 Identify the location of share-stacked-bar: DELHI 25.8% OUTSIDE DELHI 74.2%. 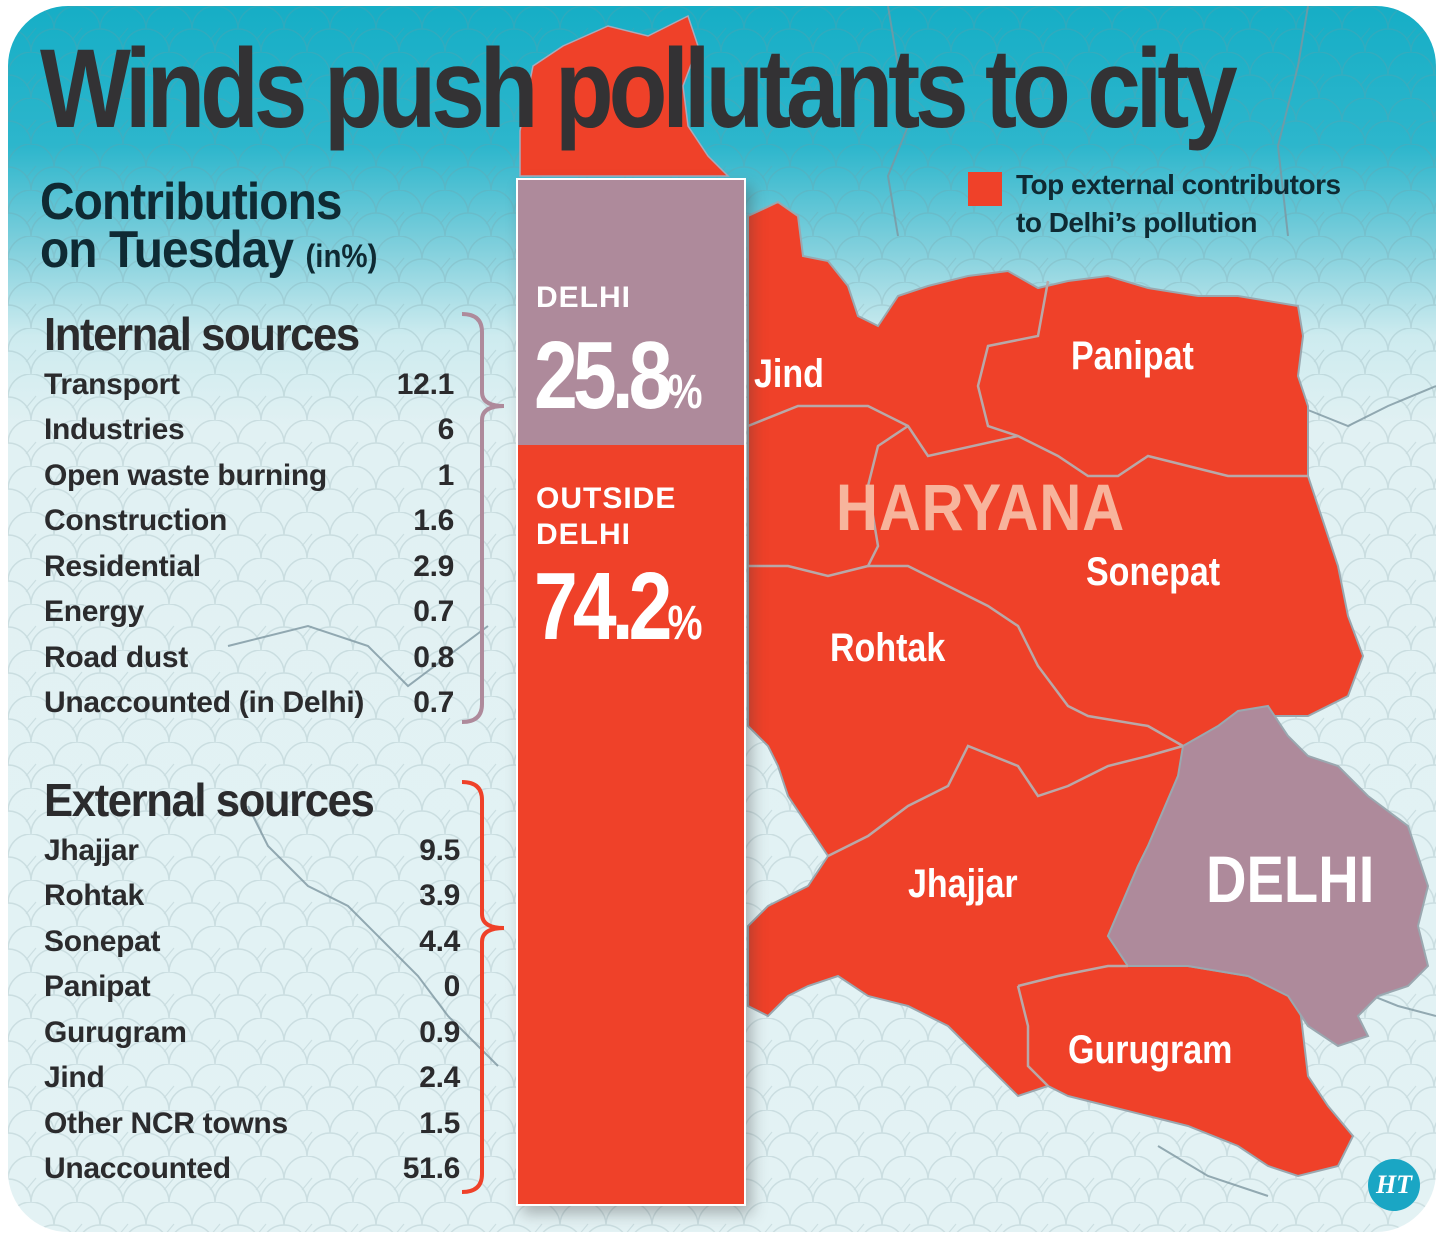
(631, 692).